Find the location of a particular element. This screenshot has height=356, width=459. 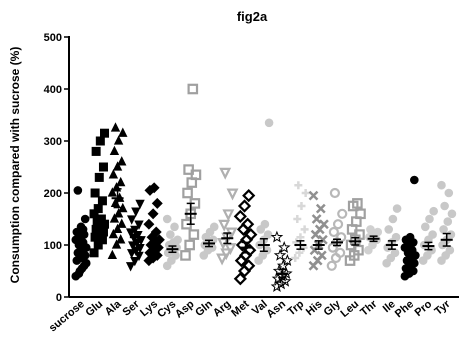

y-tick-label: 500 is located at coordinates (53, 38).